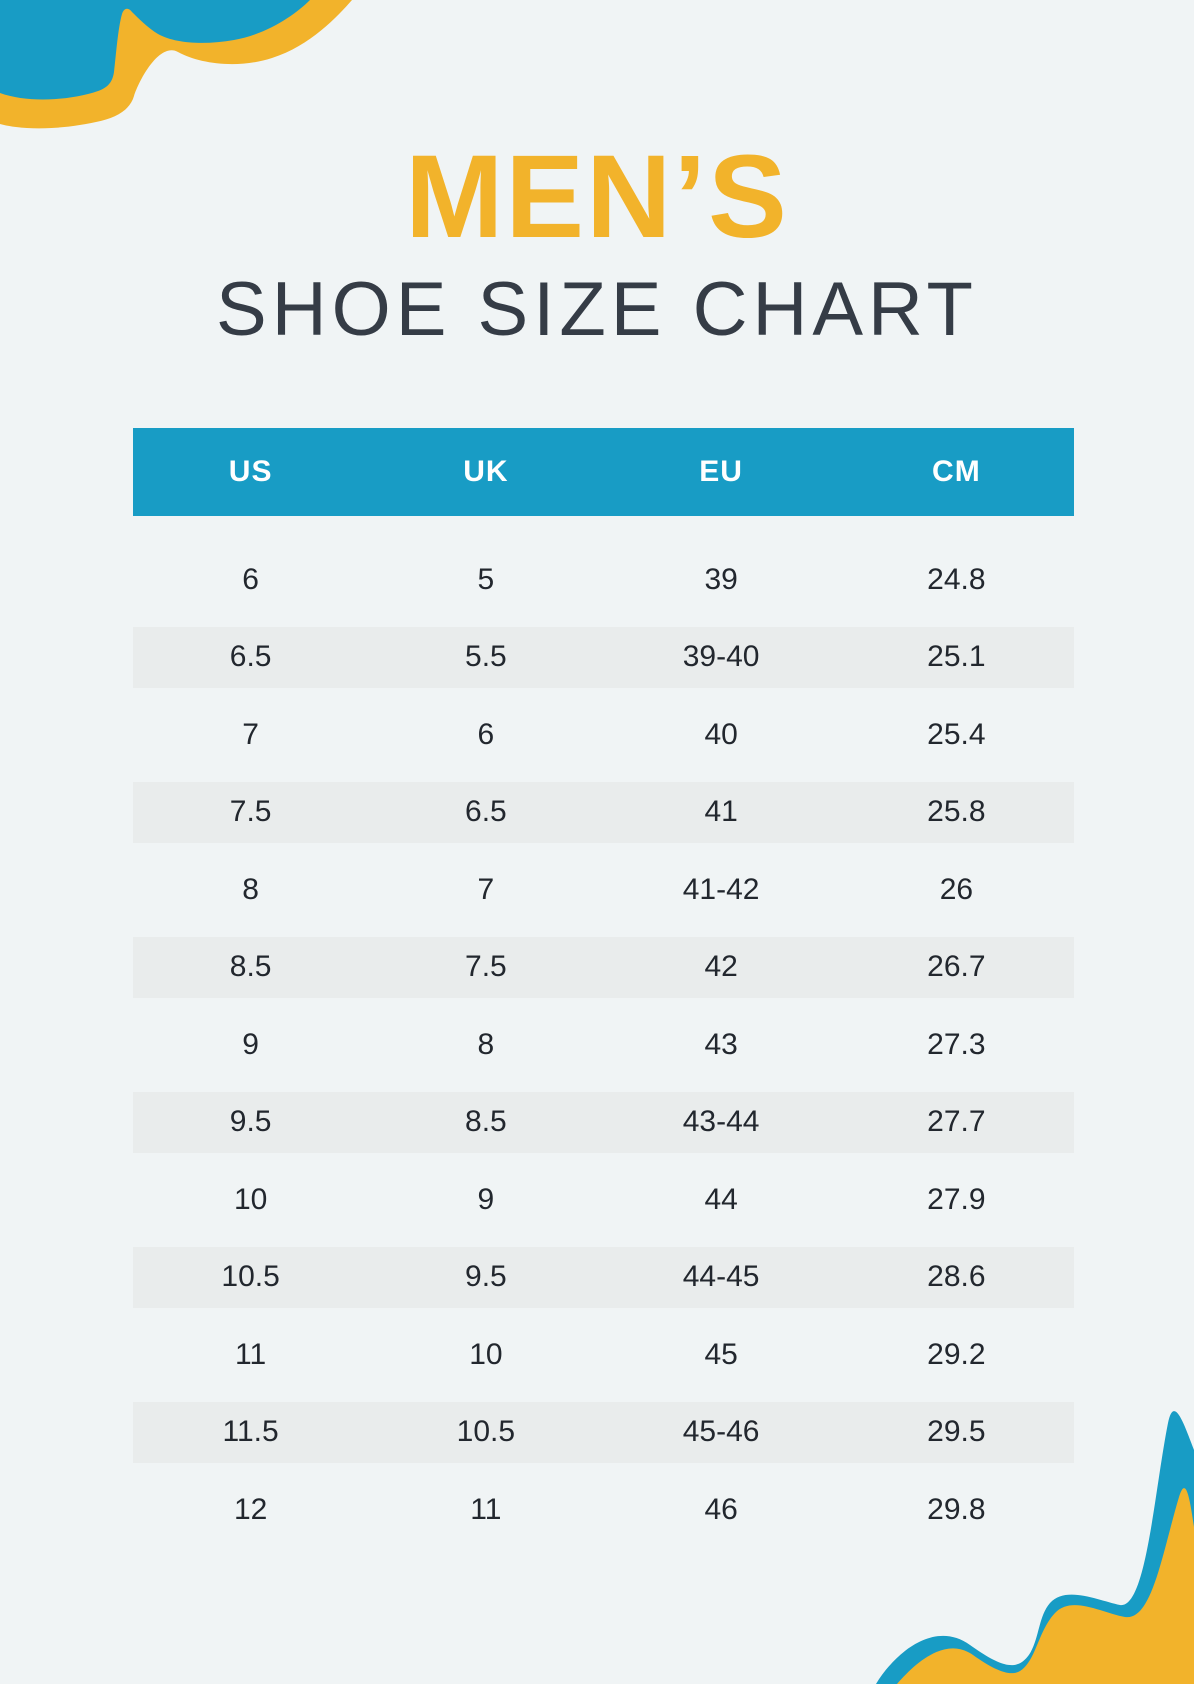 The height and width of the screenshot is (1684, 1194). I want to click on page-subtitle: SHOE SIZE CHART, so click(597, 309).